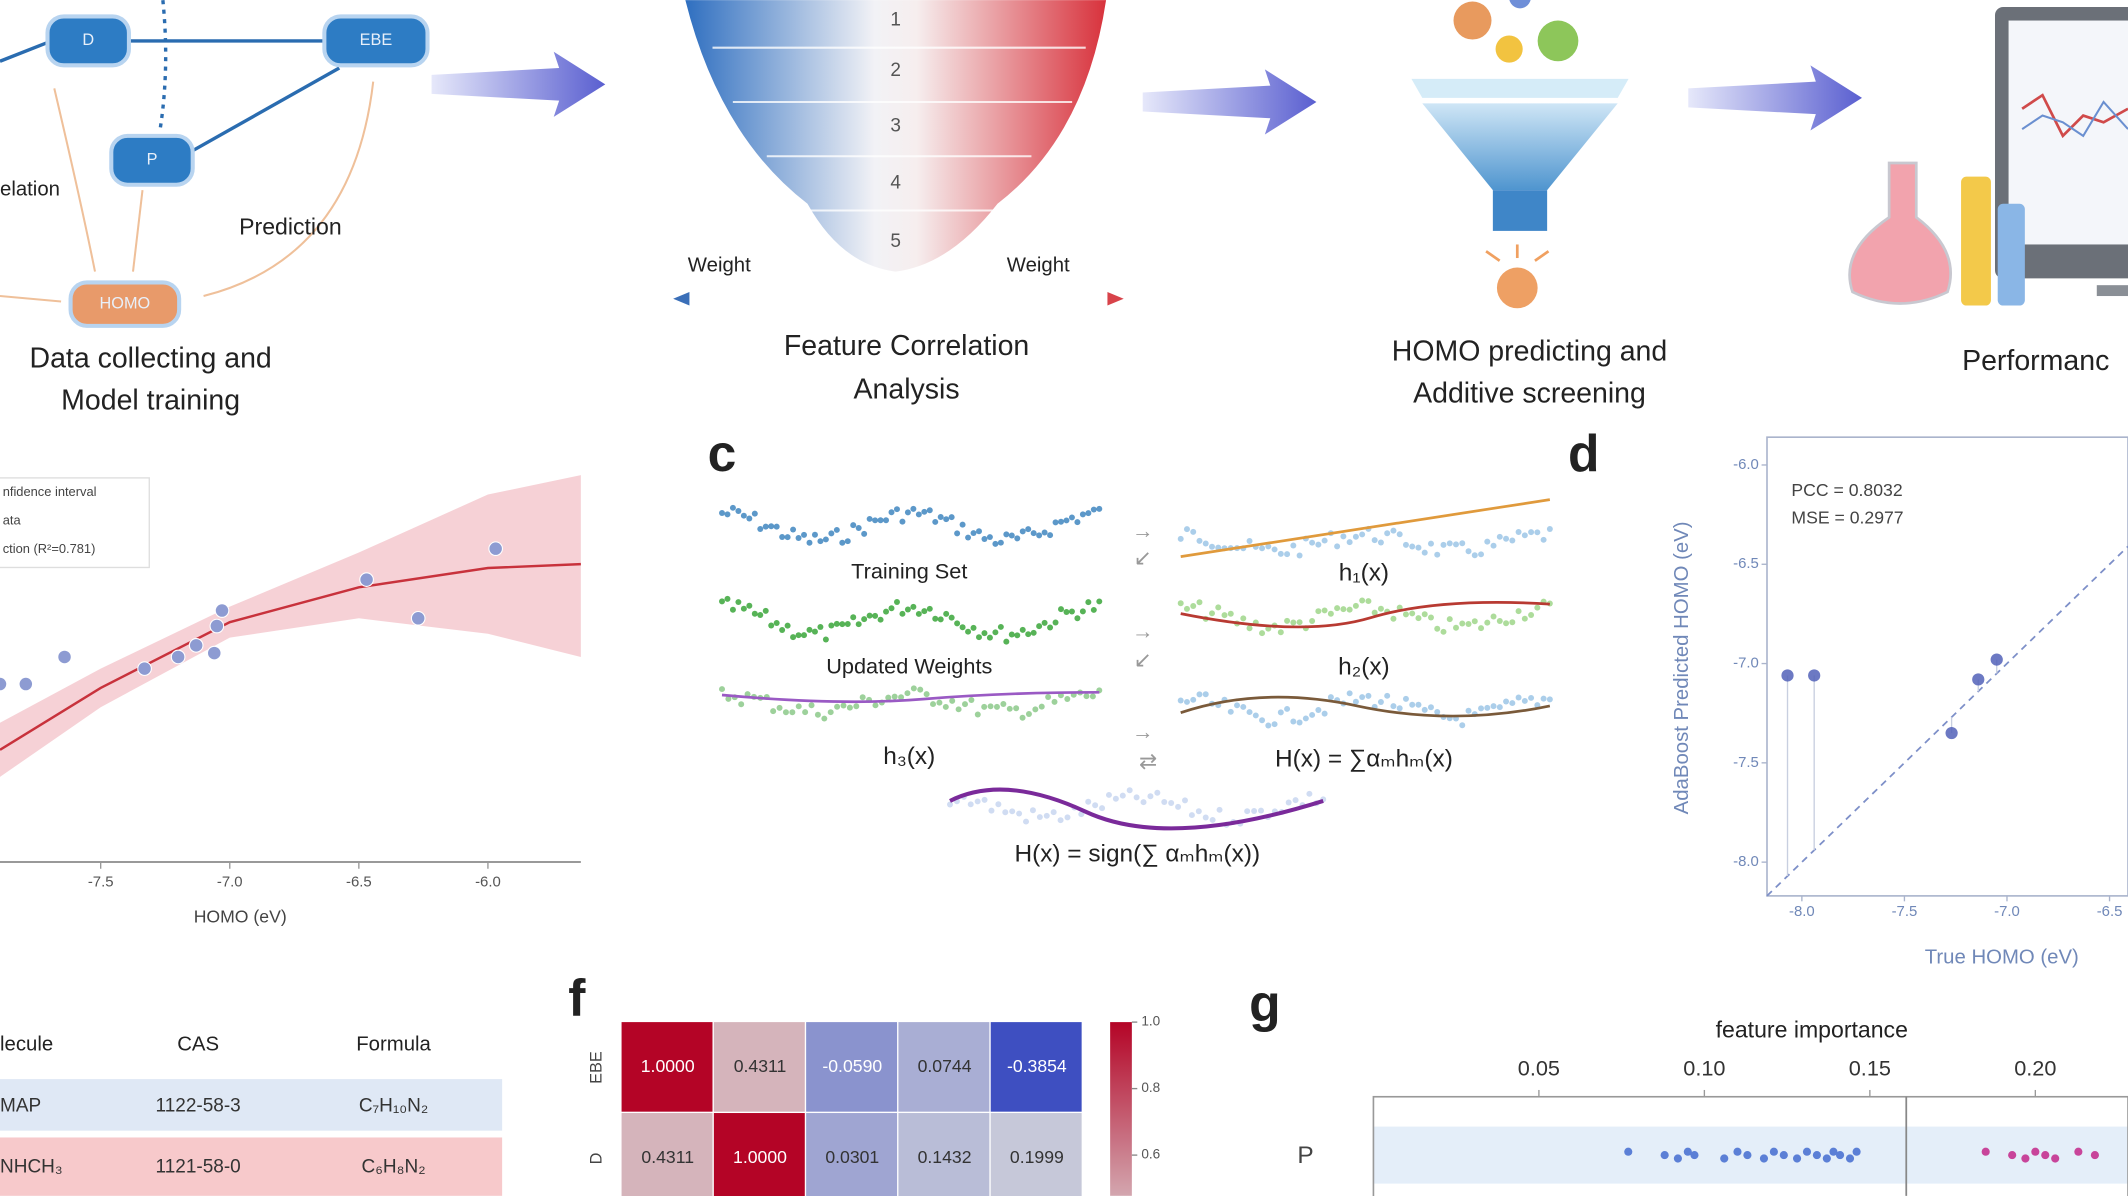 Image resolution: width=2128 pixels, height=1196 pixels. I want to click on node-label: P, so click(152, 160).